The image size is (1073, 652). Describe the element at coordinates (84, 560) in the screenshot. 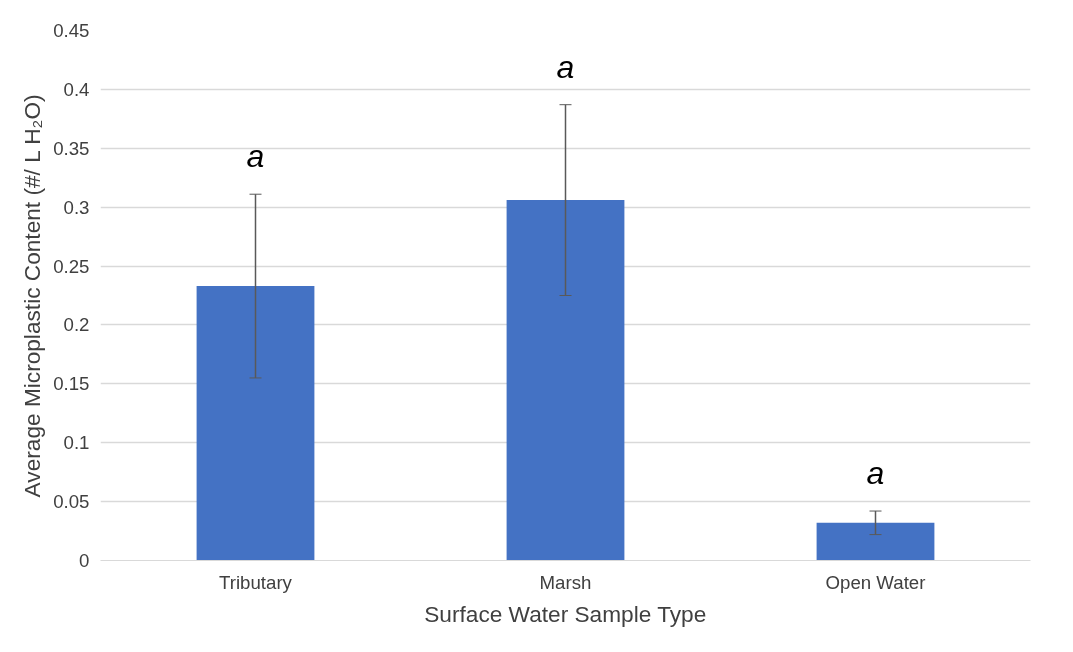

I see `y-tick-label: 0` at that location.